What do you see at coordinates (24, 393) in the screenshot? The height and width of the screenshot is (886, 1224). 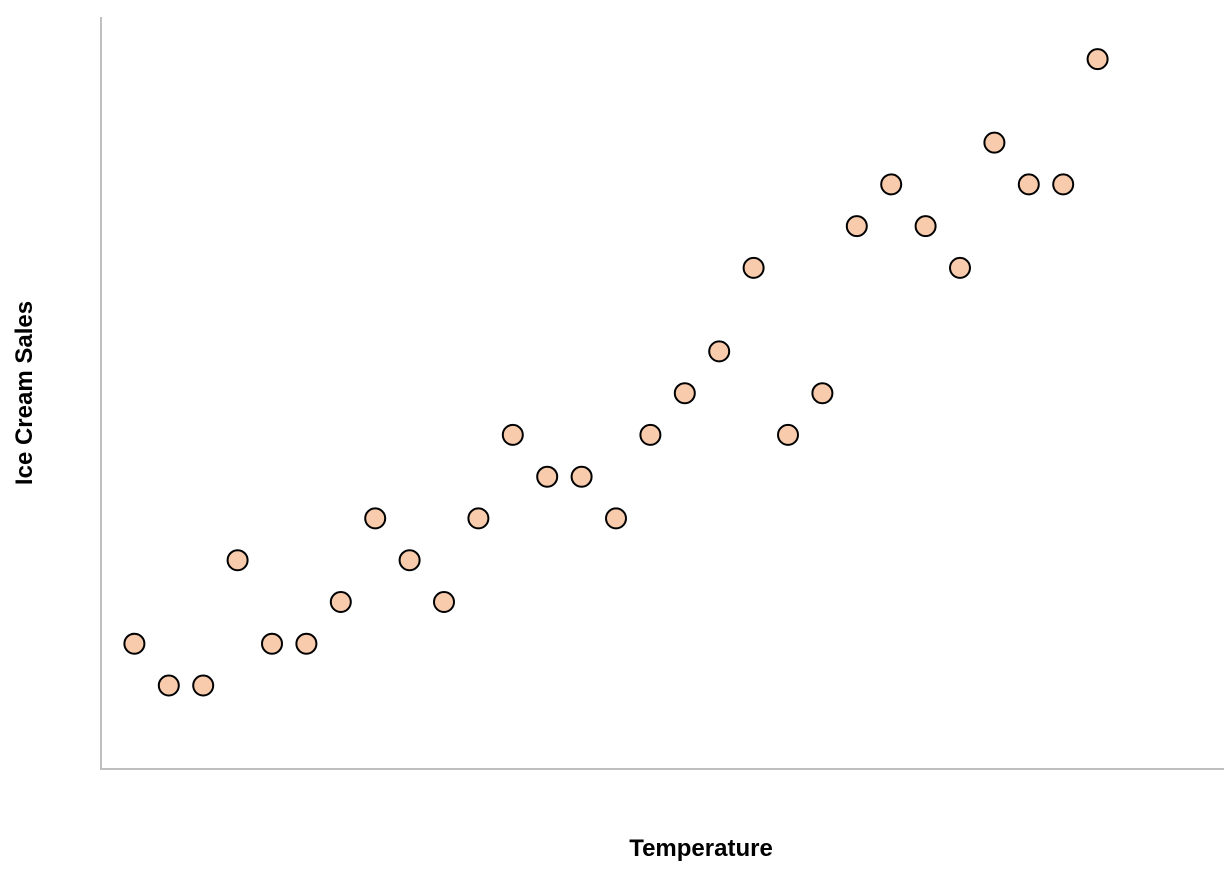 I see `y-axis-title: Ice Cream Sales` at bounding box center [24, 393].